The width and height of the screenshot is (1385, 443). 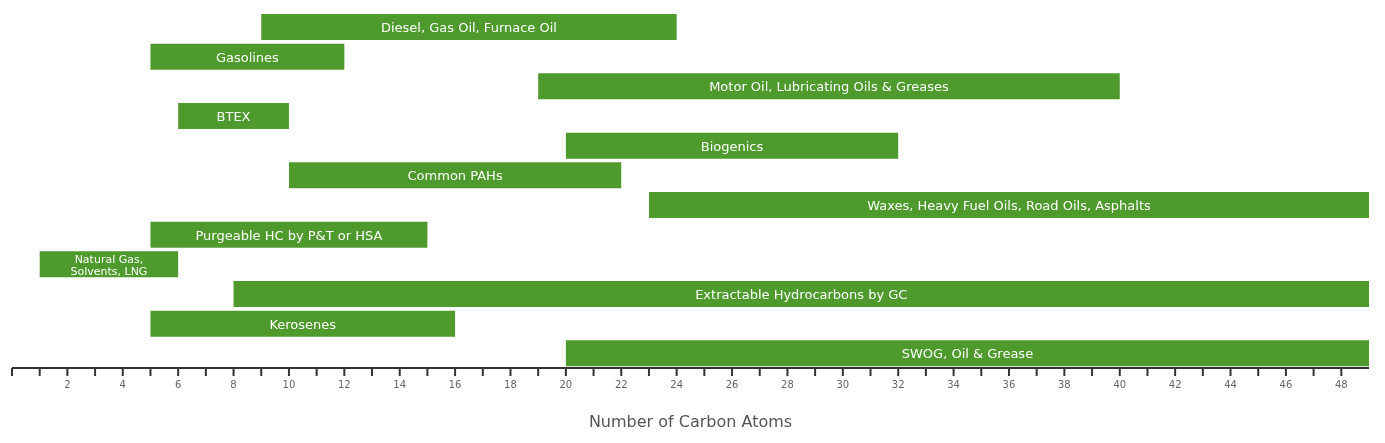 I want to click on y-tick-label: Waxes, Heavy Fuel Oils, Road Oils, Asphalts, so click(x=1009, y=205).